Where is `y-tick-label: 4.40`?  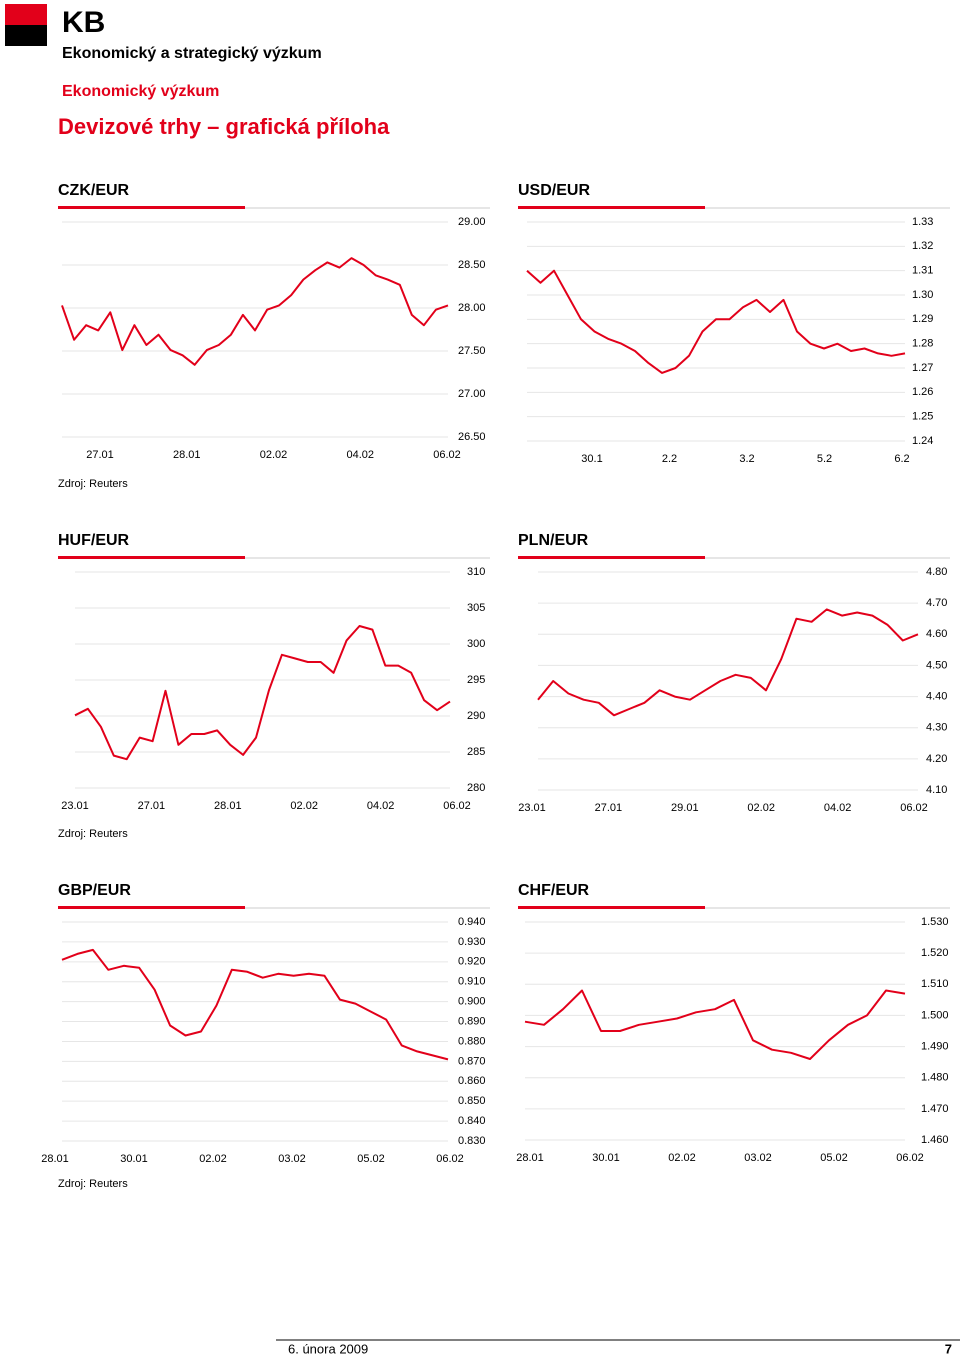
y-tick-label: 4.40 is located at coordinates (936, 696).